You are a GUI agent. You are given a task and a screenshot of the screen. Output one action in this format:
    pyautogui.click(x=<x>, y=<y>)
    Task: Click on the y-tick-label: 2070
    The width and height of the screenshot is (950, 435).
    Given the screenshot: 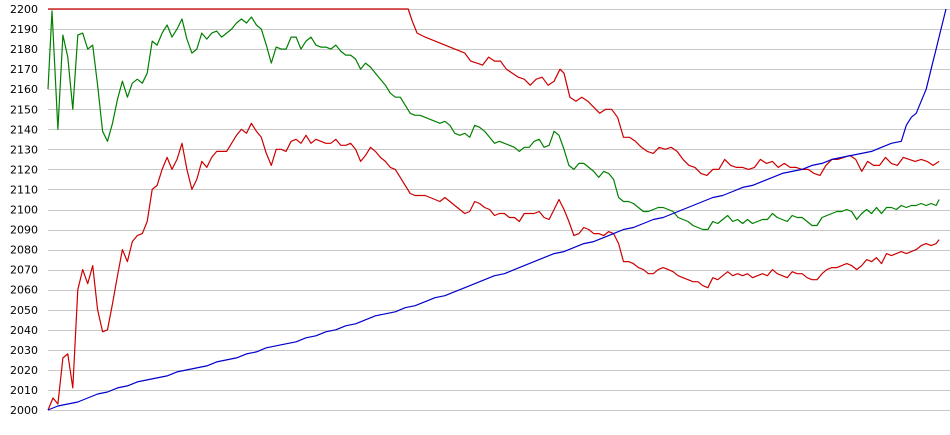 What is the action you would take?
    pyautogui.click(x=24, y=270)
    